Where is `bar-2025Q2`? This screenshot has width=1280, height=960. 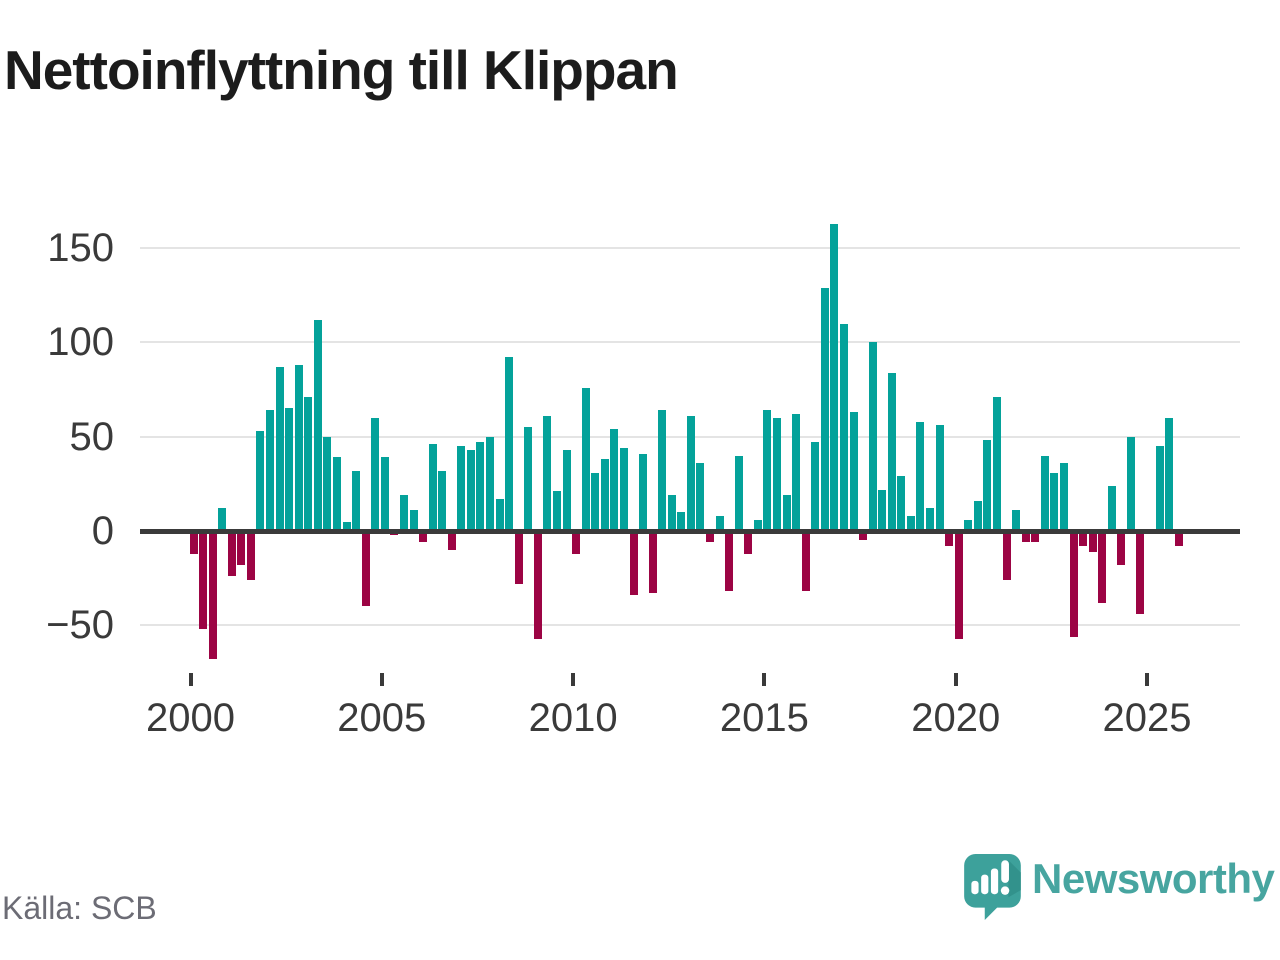
bar-2025Q2 is located at coordinates (1159, 488).